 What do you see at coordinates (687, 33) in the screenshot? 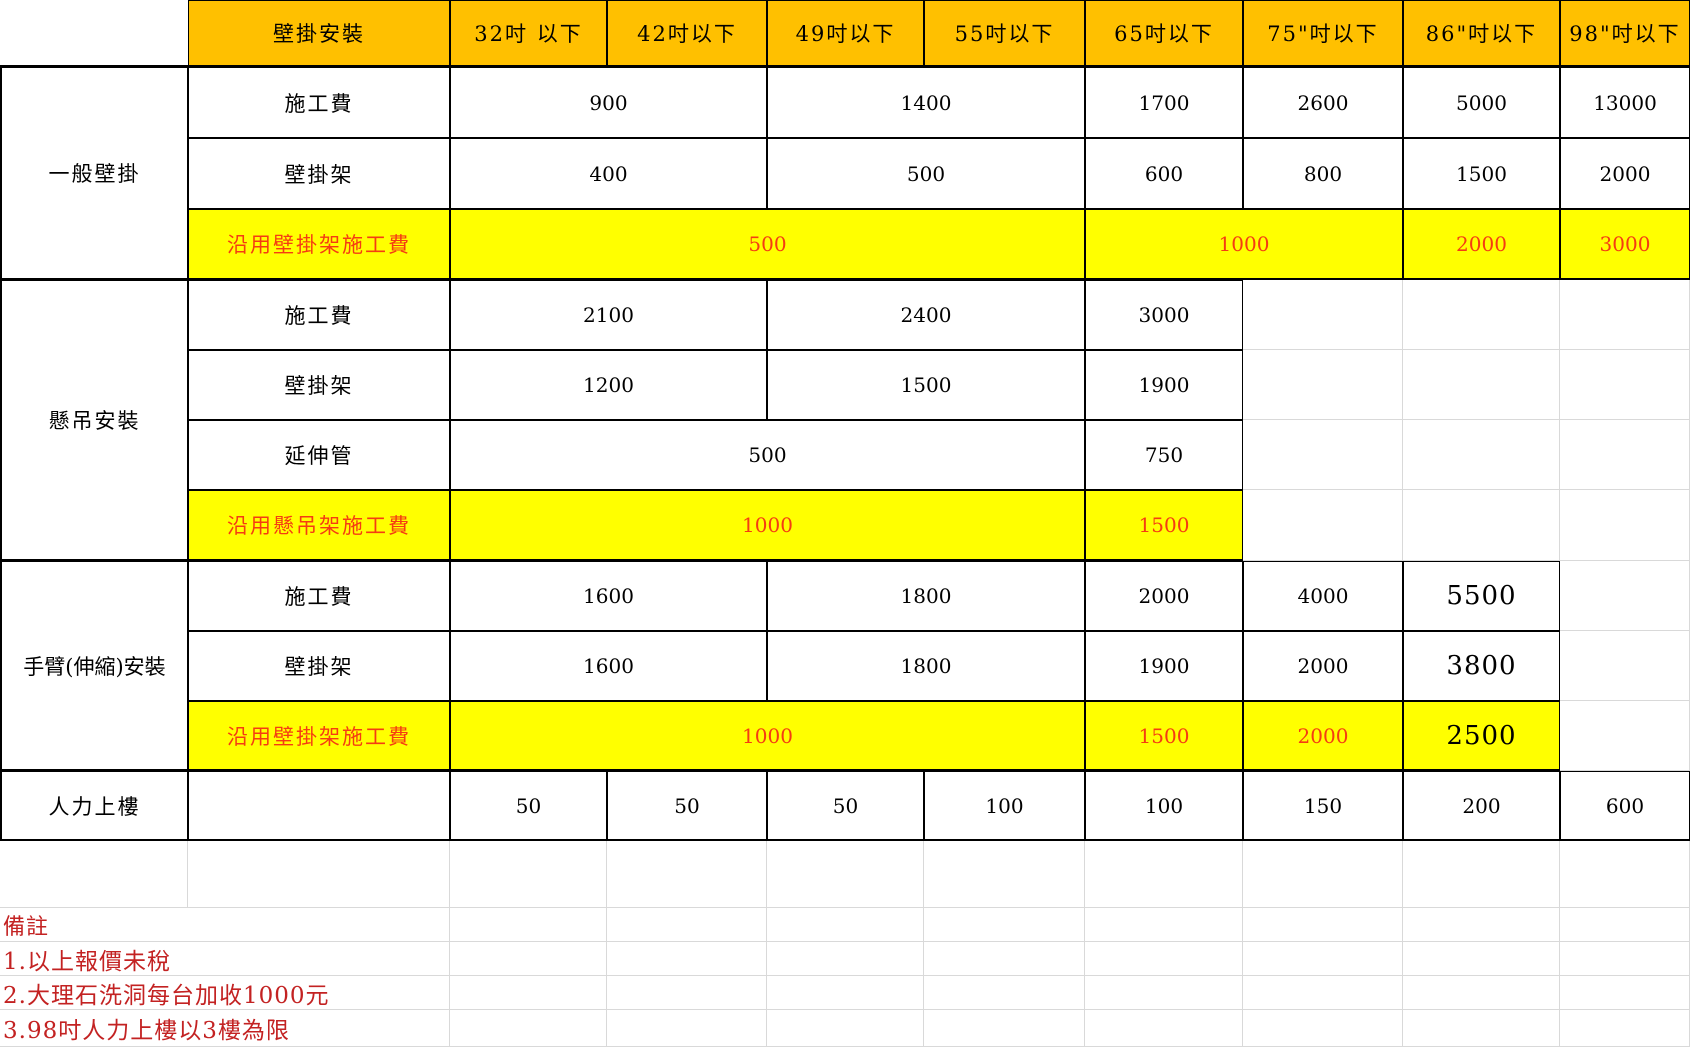
I see `column-header-42: 42吋以下` at bounding box center [687, 33].